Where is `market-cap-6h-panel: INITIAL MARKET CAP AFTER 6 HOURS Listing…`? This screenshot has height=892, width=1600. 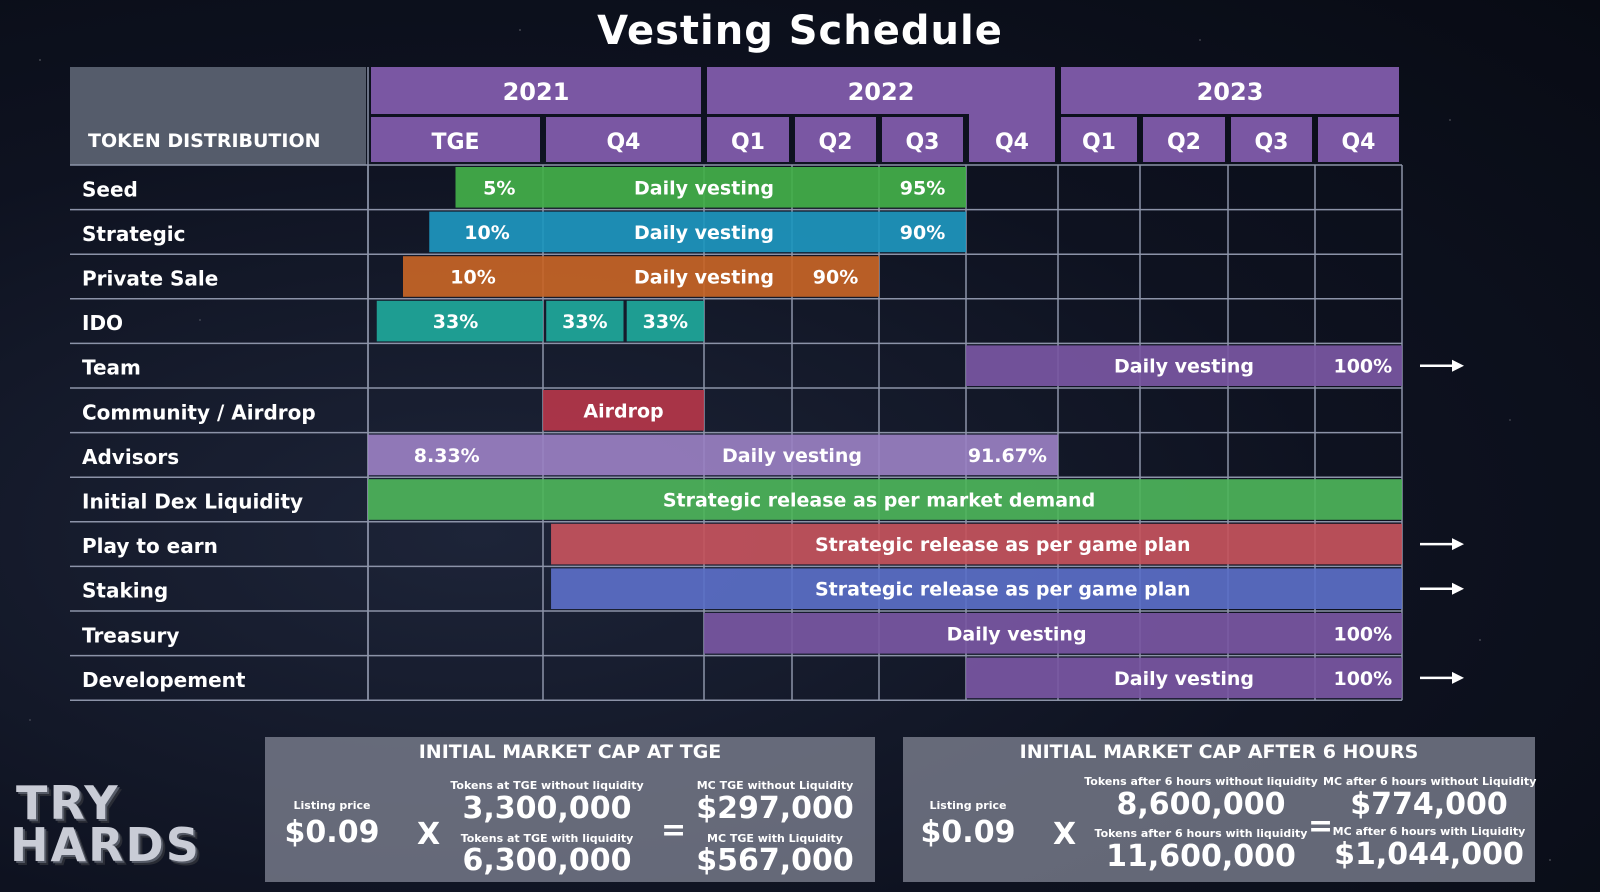
market-cap-6h-panel: INITIAL MARKET CAP AFTER 6 HOURS Listing… is located at coordinates (1219, 809).